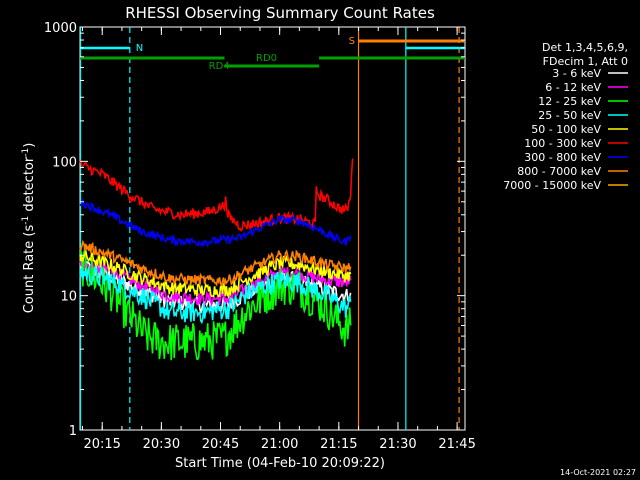  I want to click on x-tick-label-5: 21:30, so click(397, 444).